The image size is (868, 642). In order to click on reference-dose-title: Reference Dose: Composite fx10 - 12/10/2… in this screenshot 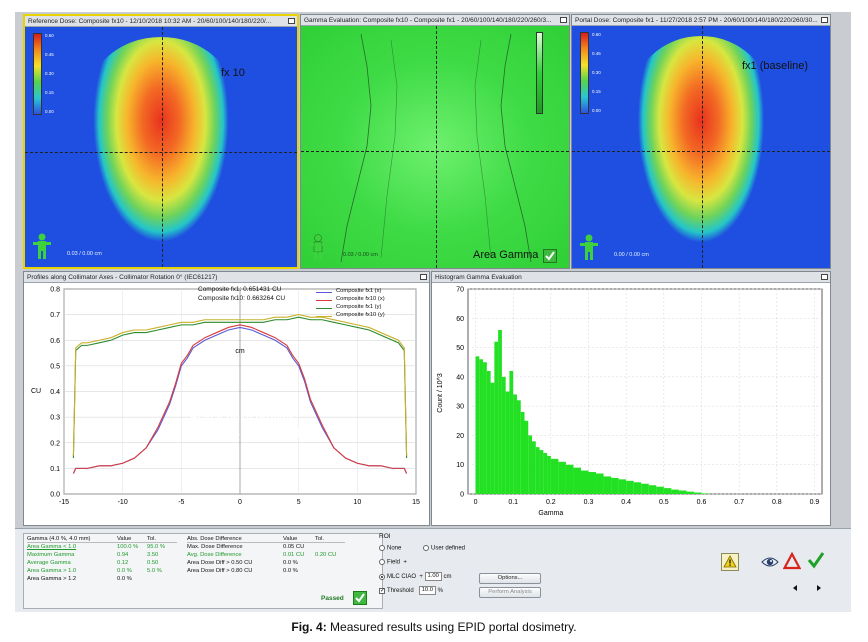, I will do `click(161, 21)`.